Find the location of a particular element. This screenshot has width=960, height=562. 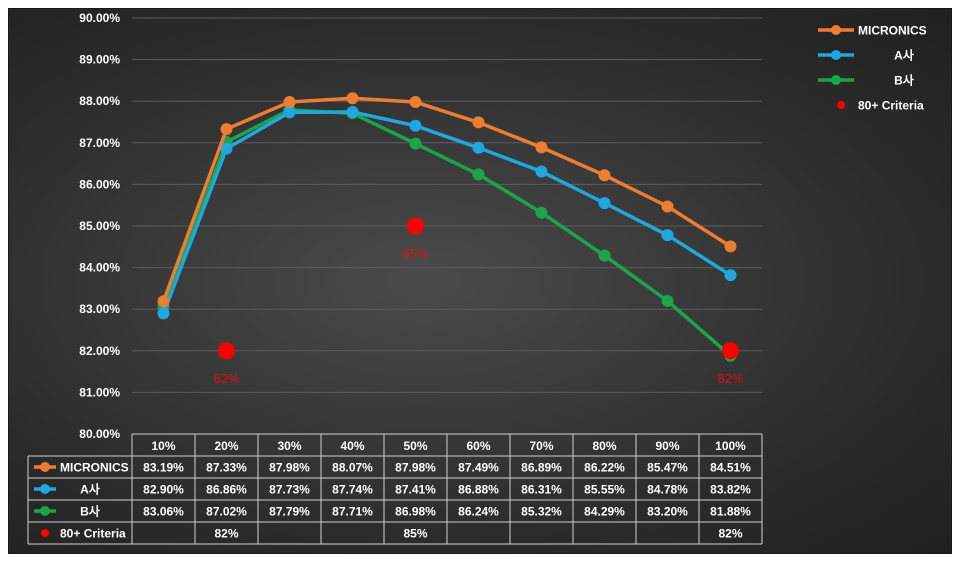

legend-label: A사 is located at coordinates (904, 55).